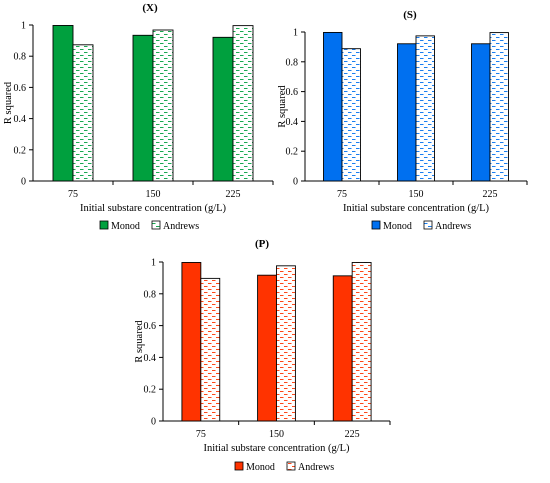 The height and width of the screenshot is (483, 550). Describe the element at coordinates (150, 8) in the screenshot. I see `chart-title: (X)` at that location.